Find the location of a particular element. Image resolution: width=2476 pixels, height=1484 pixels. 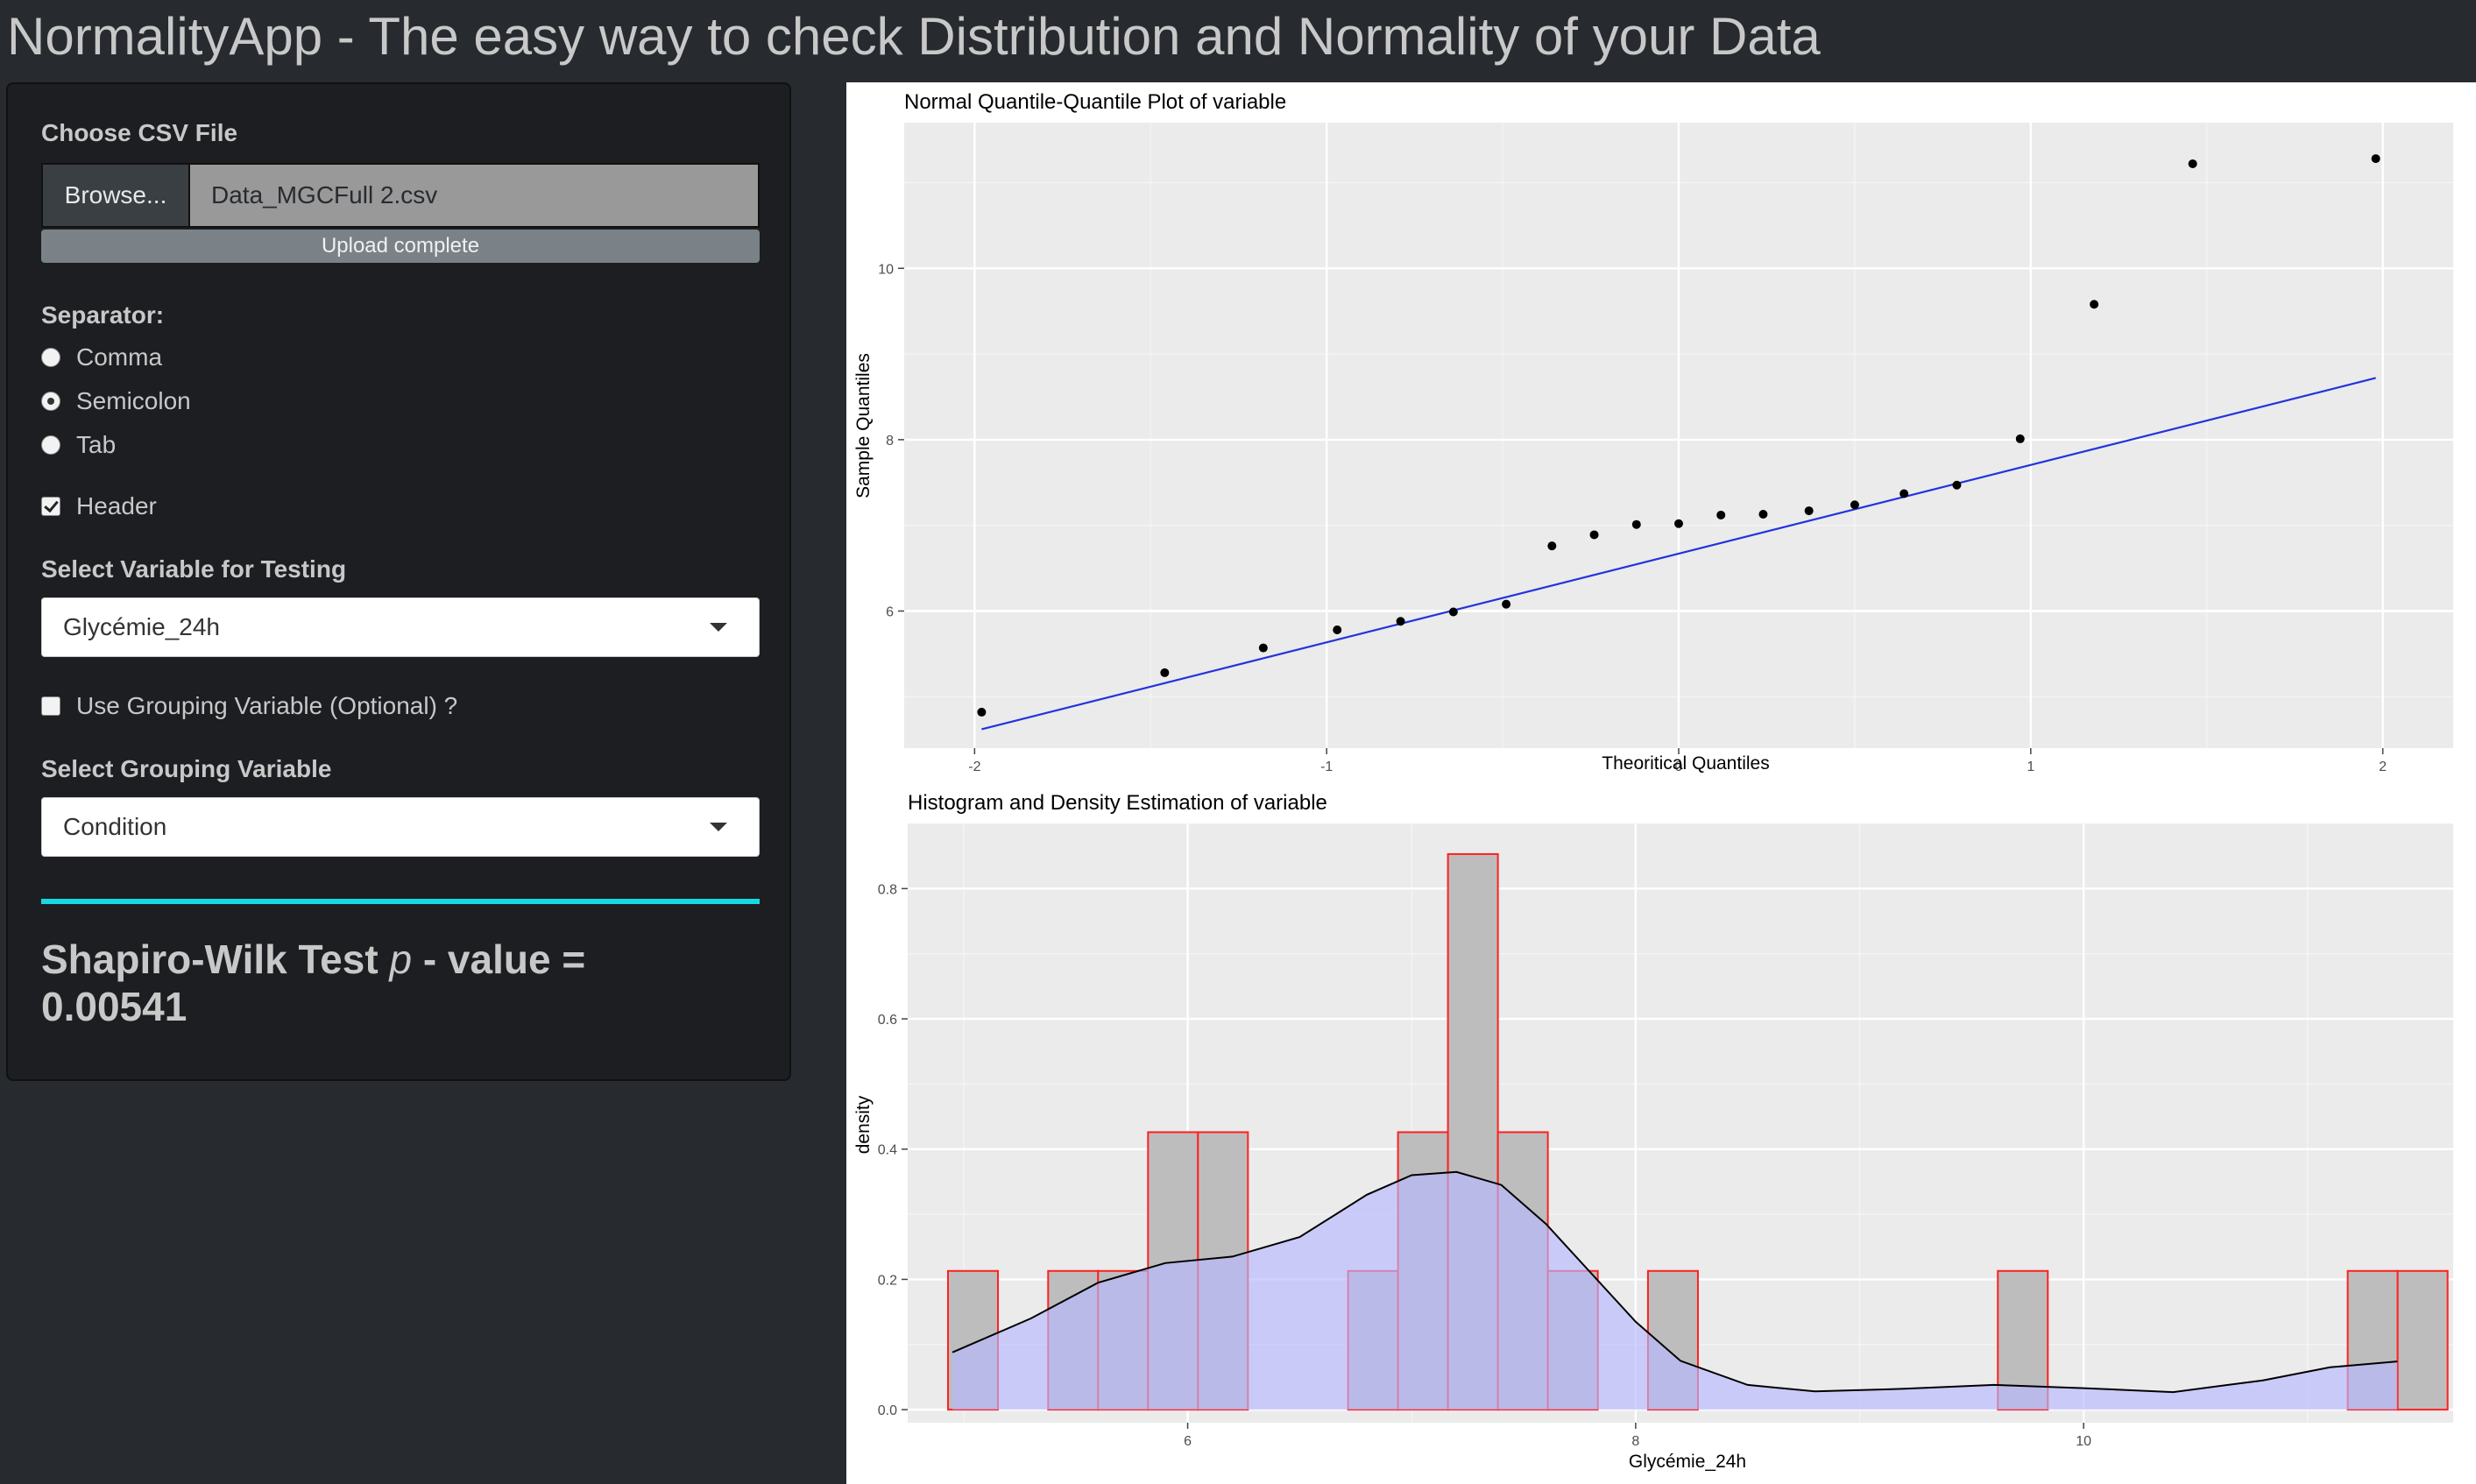

header-checkbox: Header is located at coordinates (99, 506).